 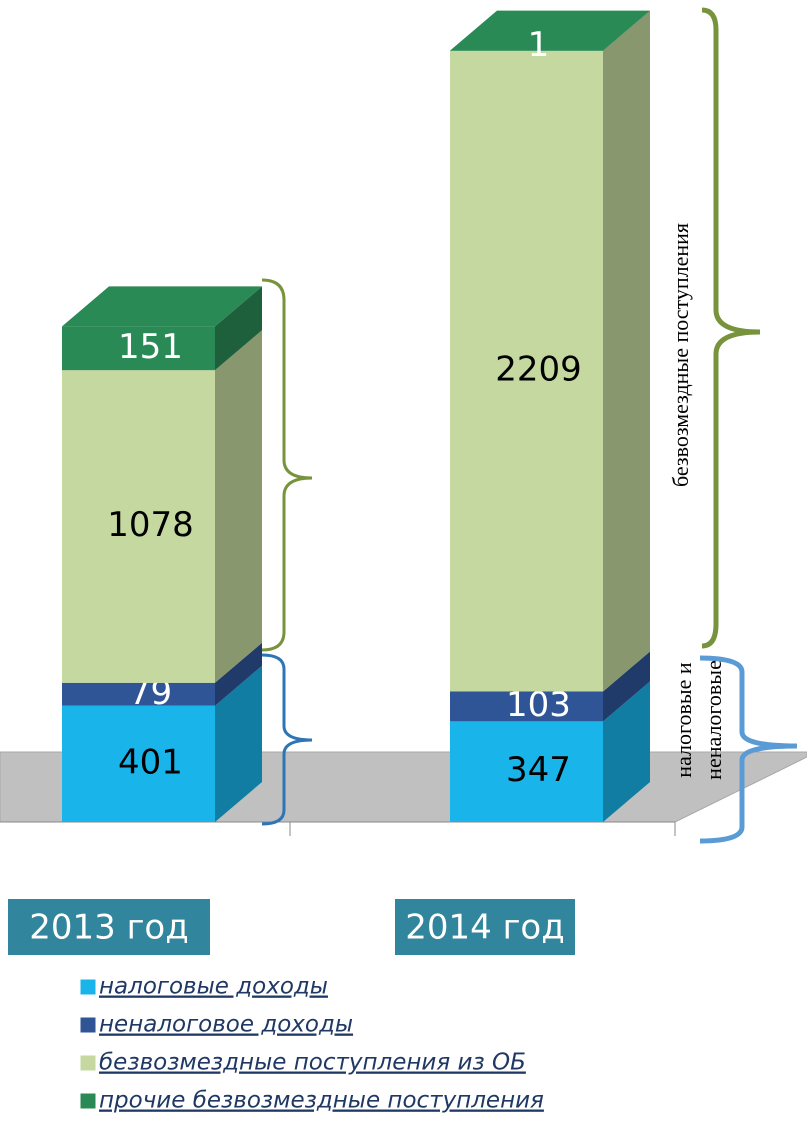 I want to click on legend-label: неналоговое доходы, so click(x=226, y=1025).